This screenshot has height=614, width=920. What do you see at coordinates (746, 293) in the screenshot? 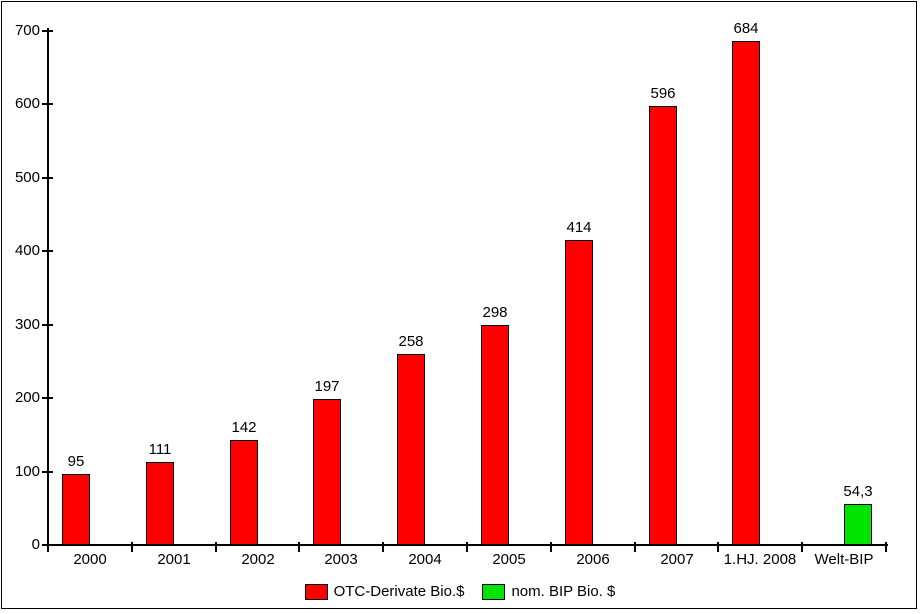
I see `bar-1-hj-2008` at bounding box center [746, 293].